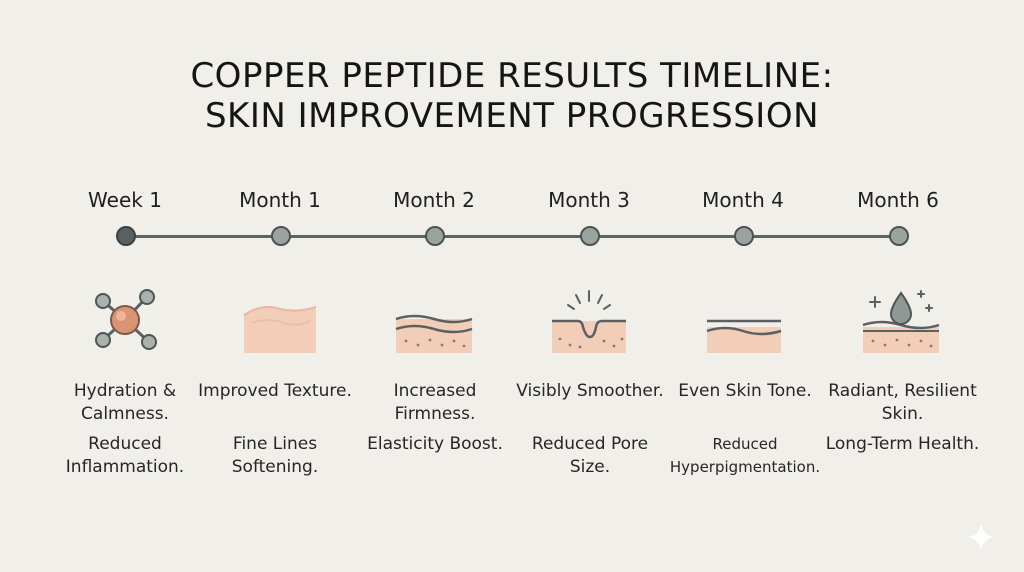 Image resolution: width=1024 pixels, height=572 pixels. Describe the element at coordinates (589, 200) in the screenshot. I see `period-label: Month 3` at that location.